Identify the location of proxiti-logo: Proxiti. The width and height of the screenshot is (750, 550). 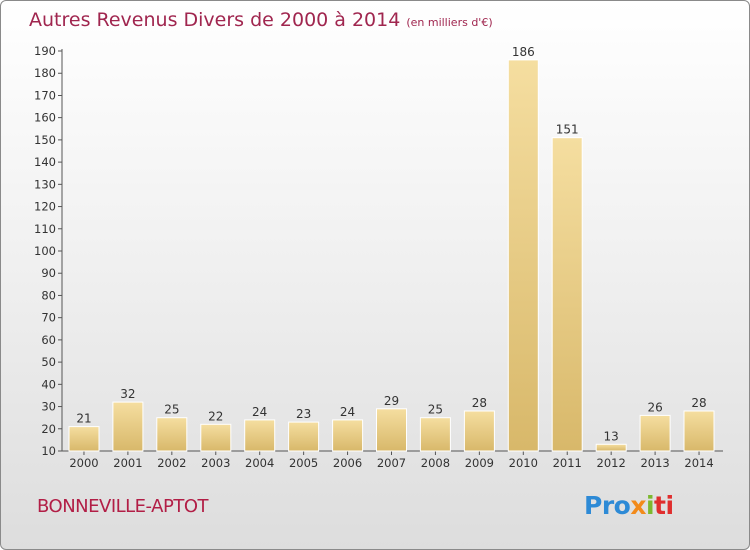
(629, 505).